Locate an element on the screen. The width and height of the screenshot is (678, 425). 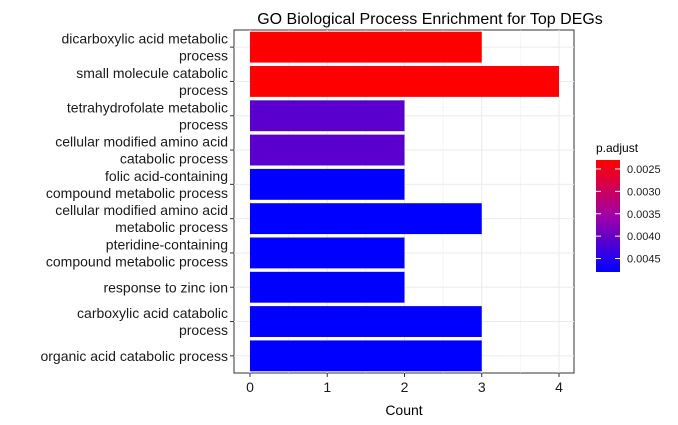
y-tick-label: carboxylic acid catabolic is located at coordinates (152, 313).